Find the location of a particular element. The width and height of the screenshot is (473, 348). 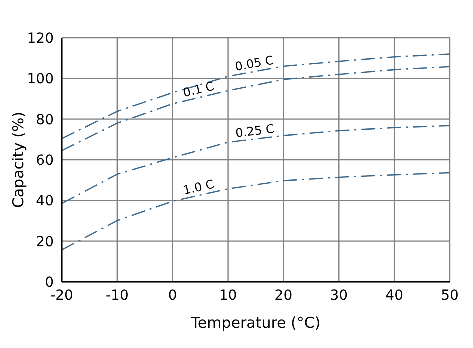

text: 1.0 C is located at coordinates (199, 187).